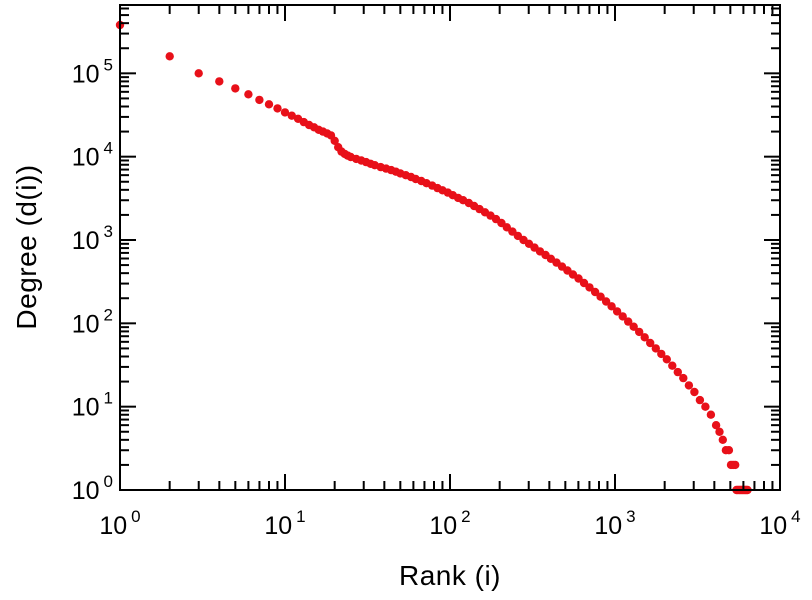 The image size is (812, 600). Describe the element at coordinates (26, 247) in the screenshot. I see `y-axis-title: Degree (d(i))` at that location.